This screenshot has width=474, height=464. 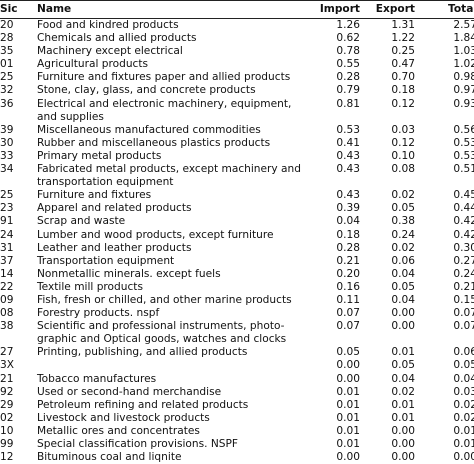 What do you see at coordinates (237, 287) in the screenshot?
I see `table-row: 22 Textile mill products 0.16 0.05 0.21` at bounding box center [237, 287].